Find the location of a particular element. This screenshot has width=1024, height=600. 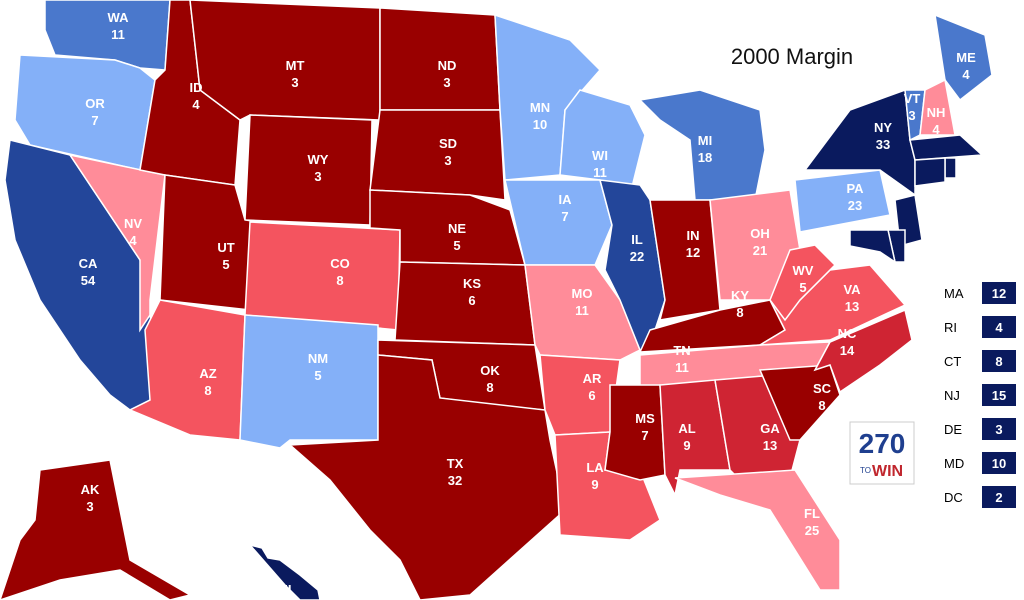

state-abbr: MI is located at coordinates (705, 140).